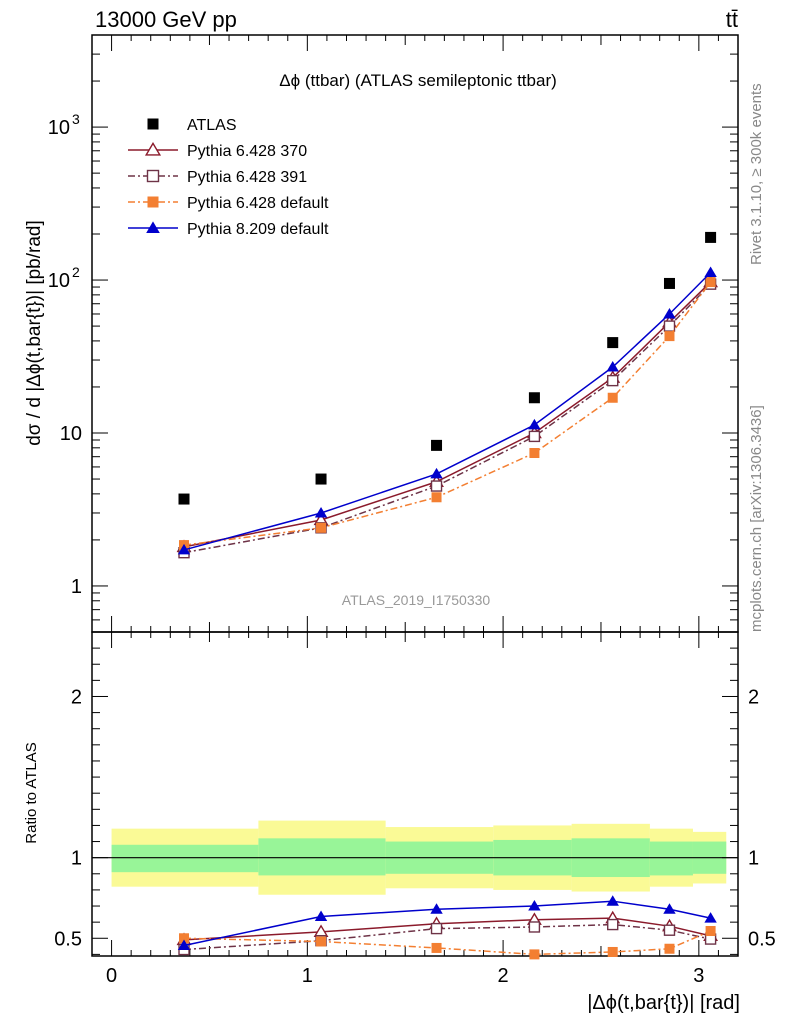  I want to click on x-tick-label: 0, so click(111, 976).